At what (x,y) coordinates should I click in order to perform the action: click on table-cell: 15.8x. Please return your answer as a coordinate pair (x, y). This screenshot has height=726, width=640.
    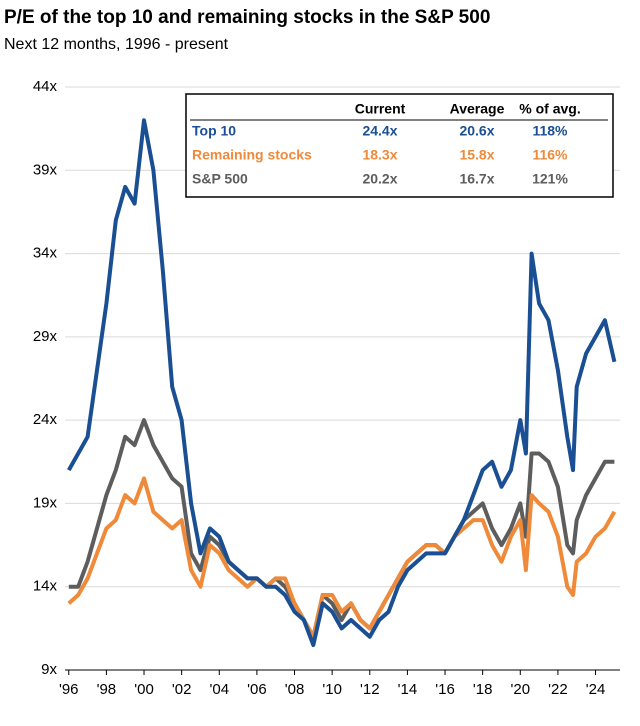
    Looking at the image, I should click on (476, 155).